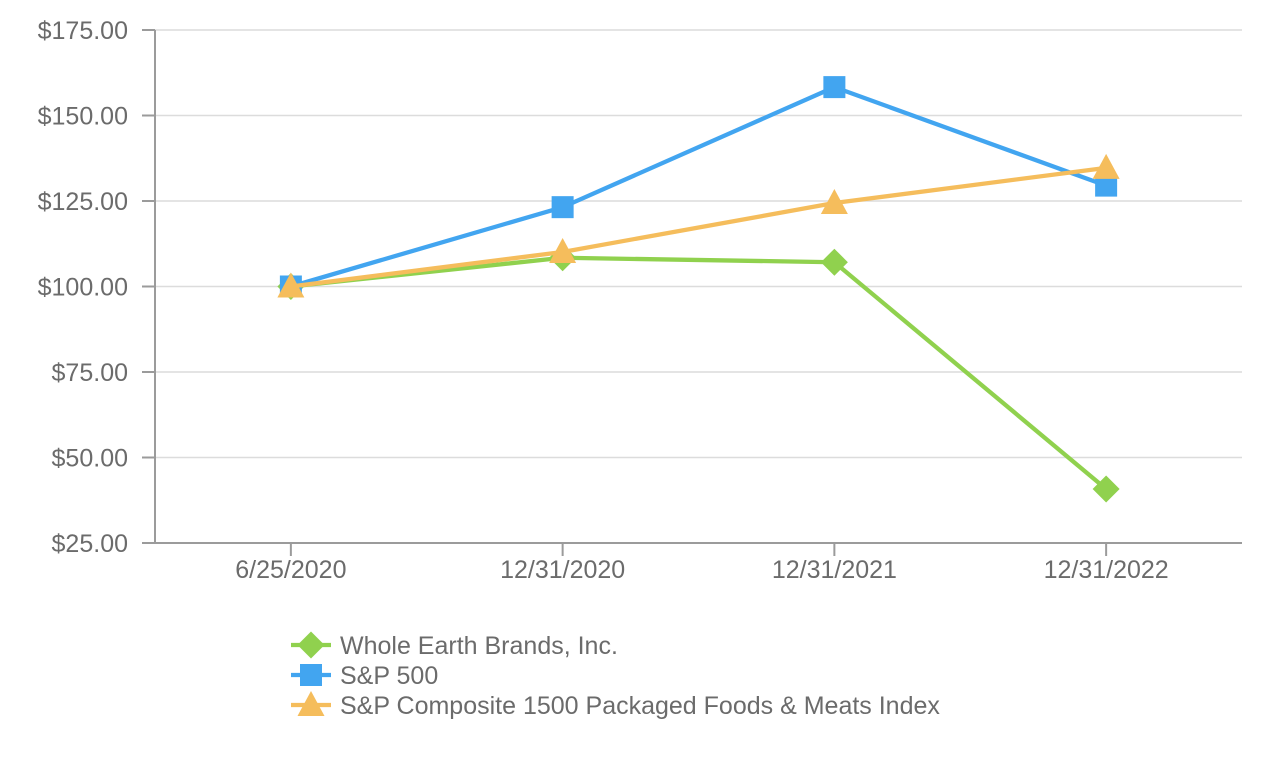 The height and width of the screenshot is (760, 1272). Describe the element at coordinates (83, 288) in the screenshot. I see `y-axis-label: $100.00` at that location.